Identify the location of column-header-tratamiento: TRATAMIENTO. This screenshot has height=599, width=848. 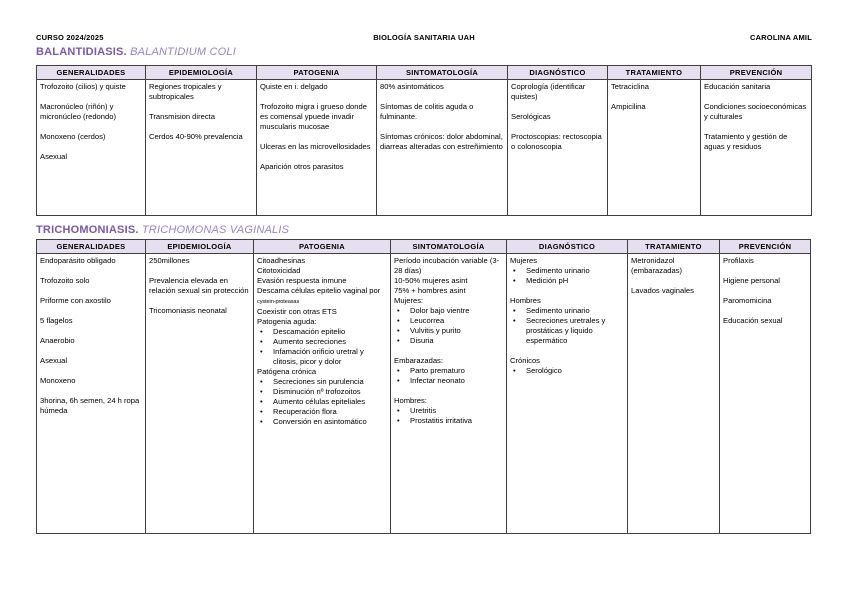
(654, 72).